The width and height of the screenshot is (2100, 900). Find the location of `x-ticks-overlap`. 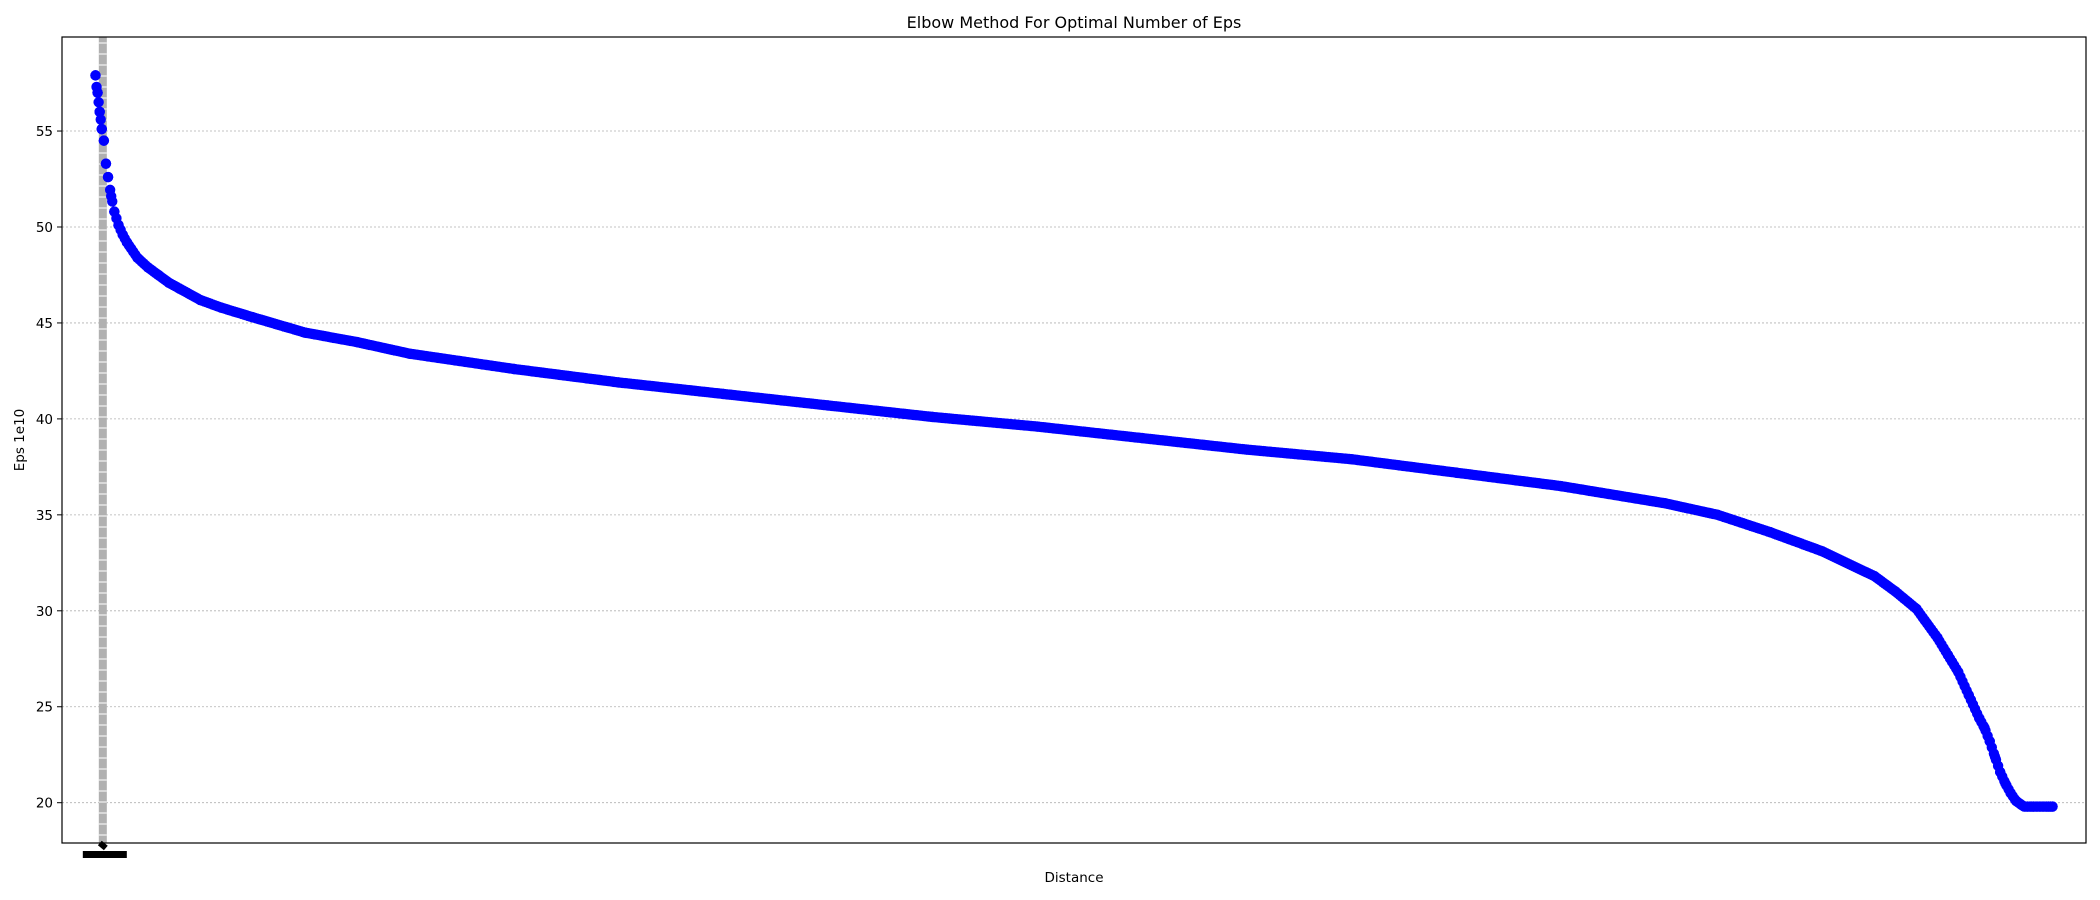

x-ticks-overlap is located at coordinates (102, 845).